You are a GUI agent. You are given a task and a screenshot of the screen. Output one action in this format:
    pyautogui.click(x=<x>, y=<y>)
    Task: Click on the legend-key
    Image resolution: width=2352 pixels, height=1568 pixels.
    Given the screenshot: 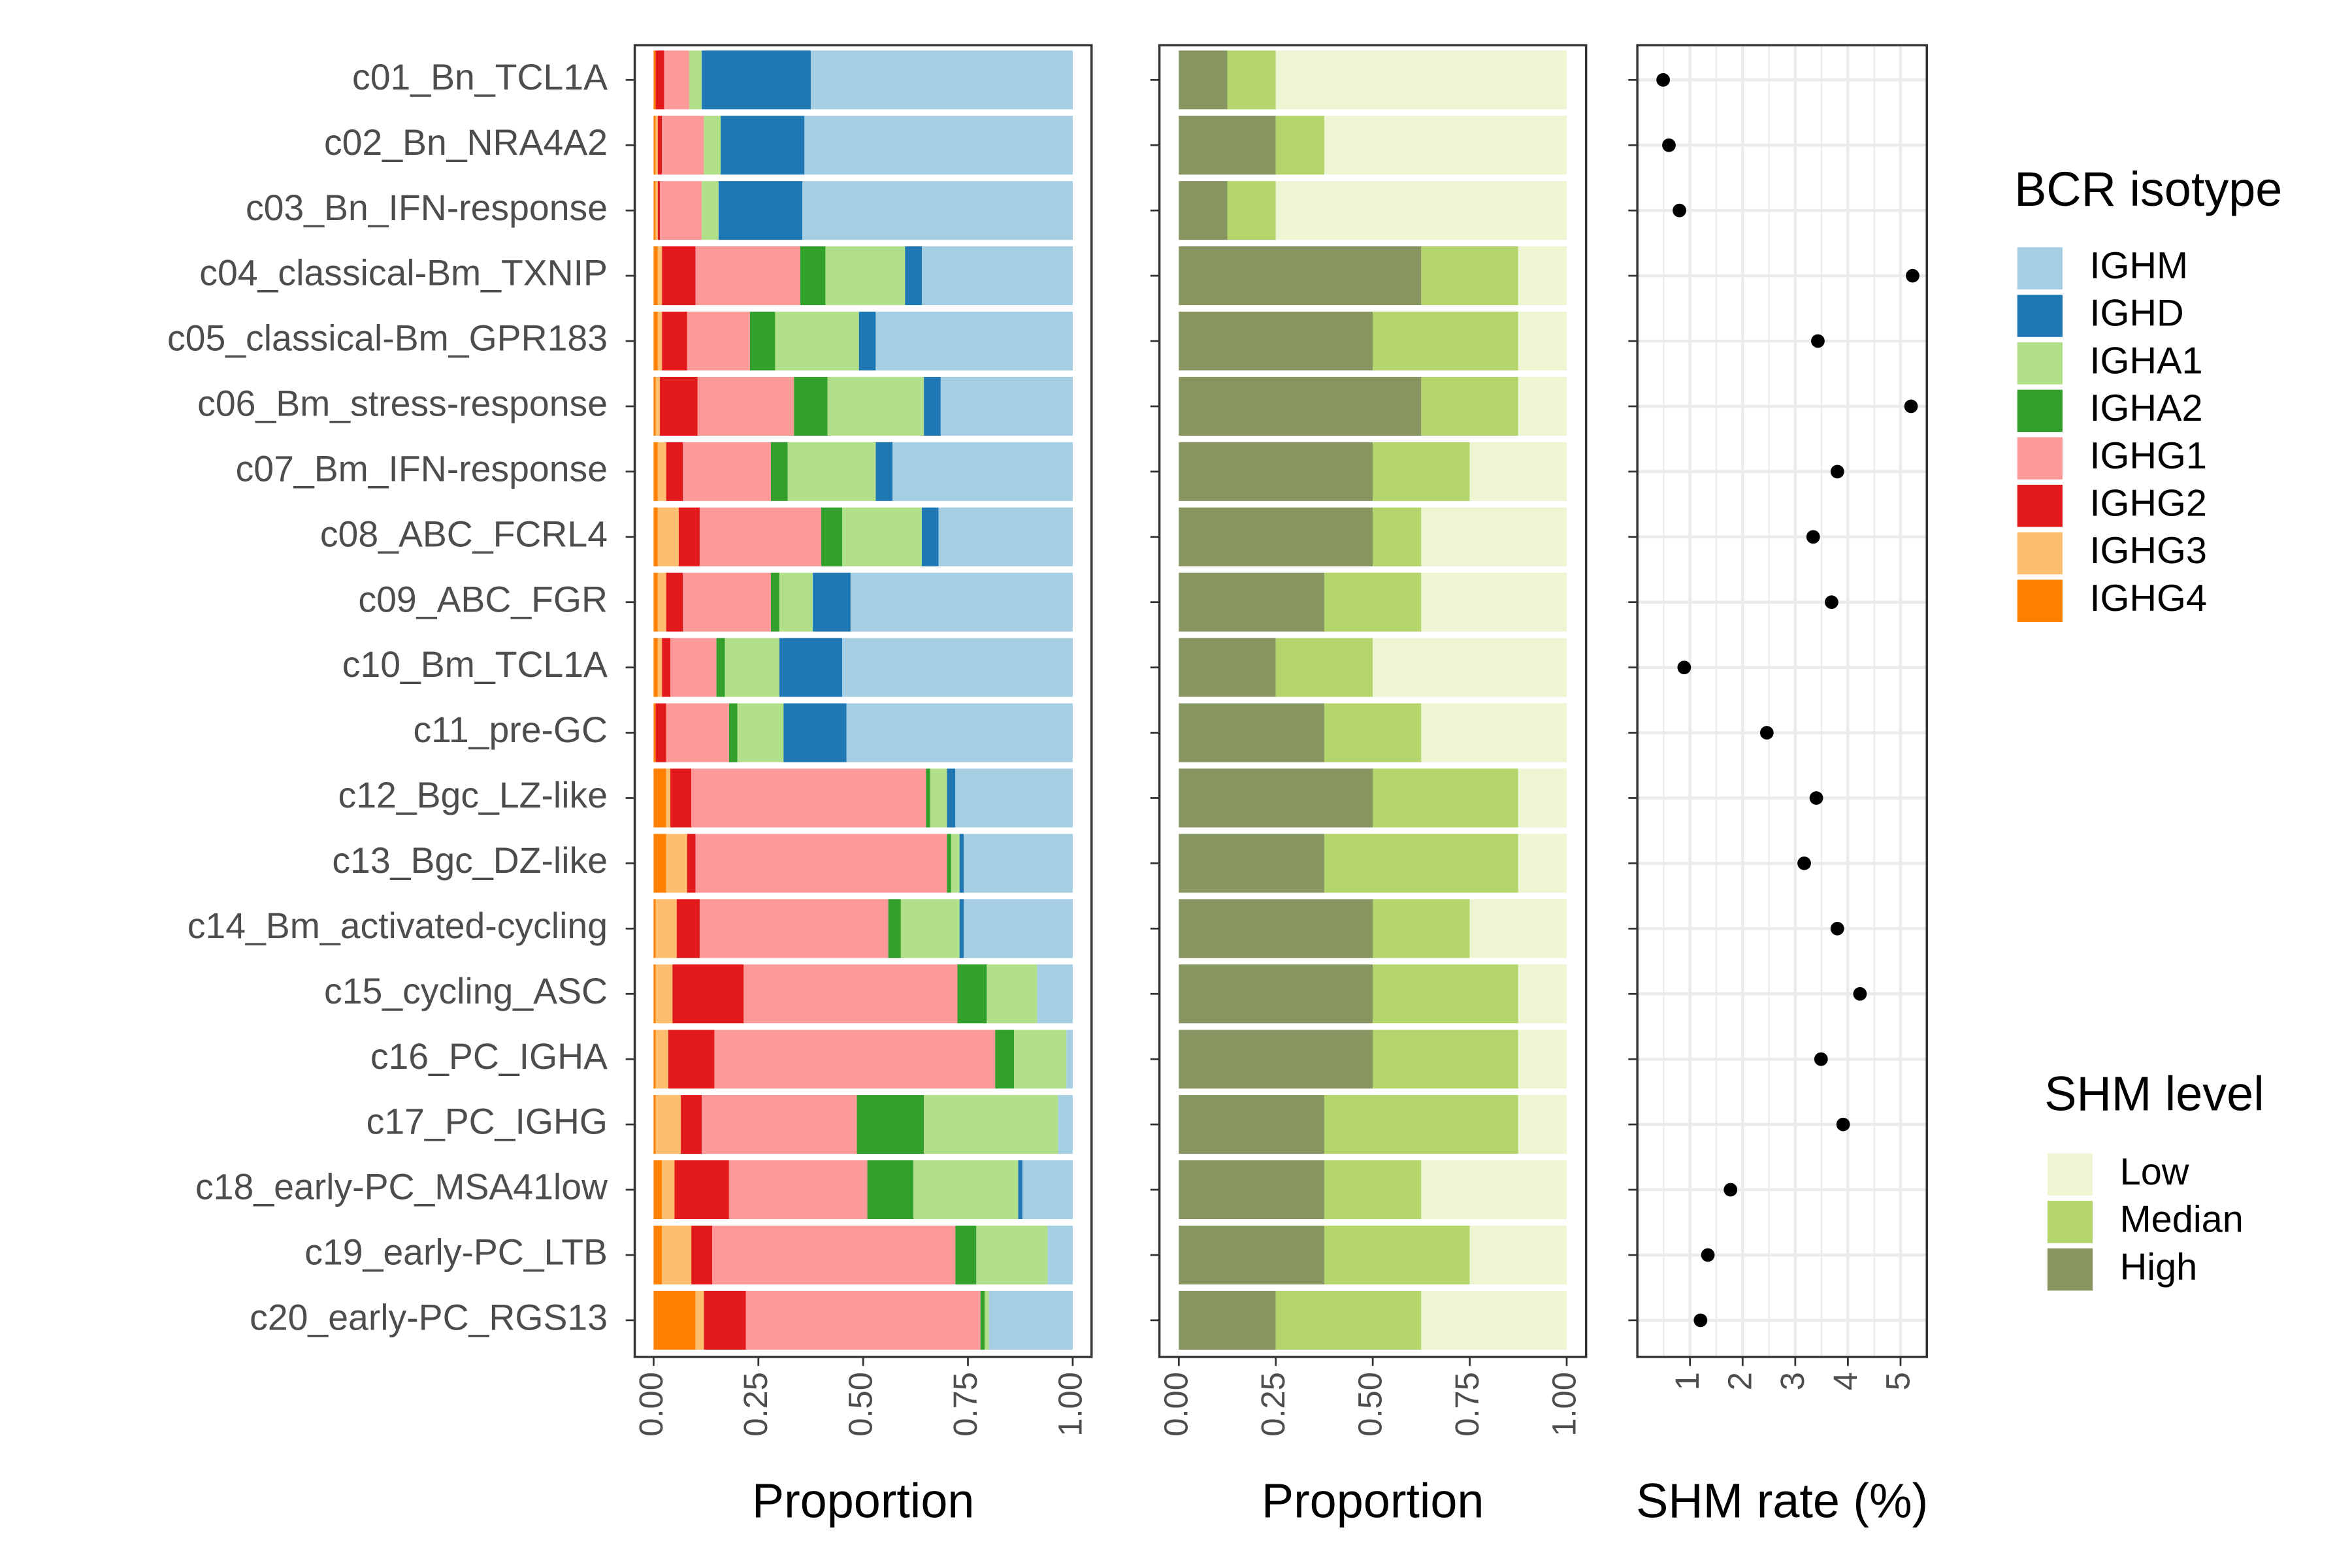 What is the action you would take?
    pyautogui.click(x=2040, y=505)
    